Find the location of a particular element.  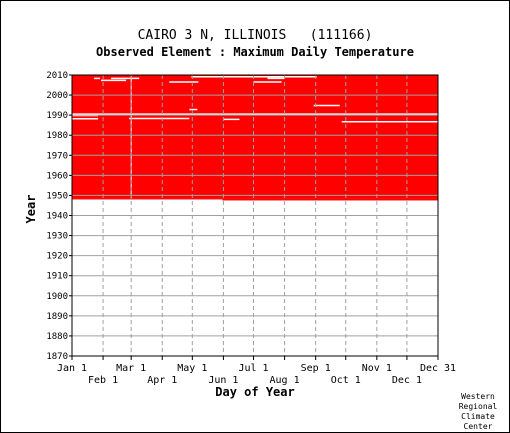

x-tick-label-bottom-1: Apr 1 is located at coordinates (162, 380).